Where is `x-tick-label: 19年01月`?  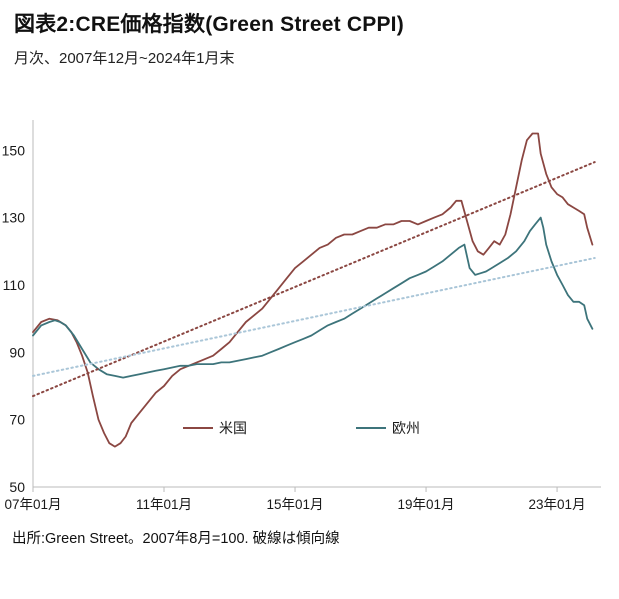 x-tick-label: 19年01月 is located at coordinates (426, 504).